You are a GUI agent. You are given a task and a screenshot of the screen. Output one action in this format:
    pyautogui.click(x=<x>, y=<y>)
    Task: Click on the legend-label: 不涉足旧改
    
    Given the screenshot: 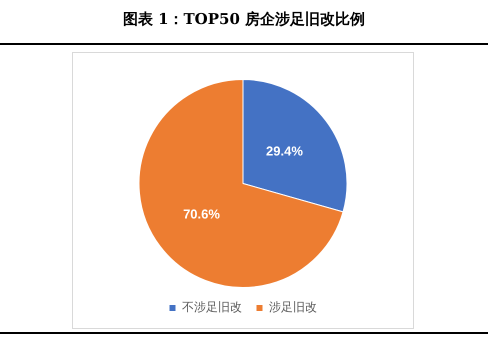 What is the action you would take?
    pyautogui.click(x=212, y=307)
    